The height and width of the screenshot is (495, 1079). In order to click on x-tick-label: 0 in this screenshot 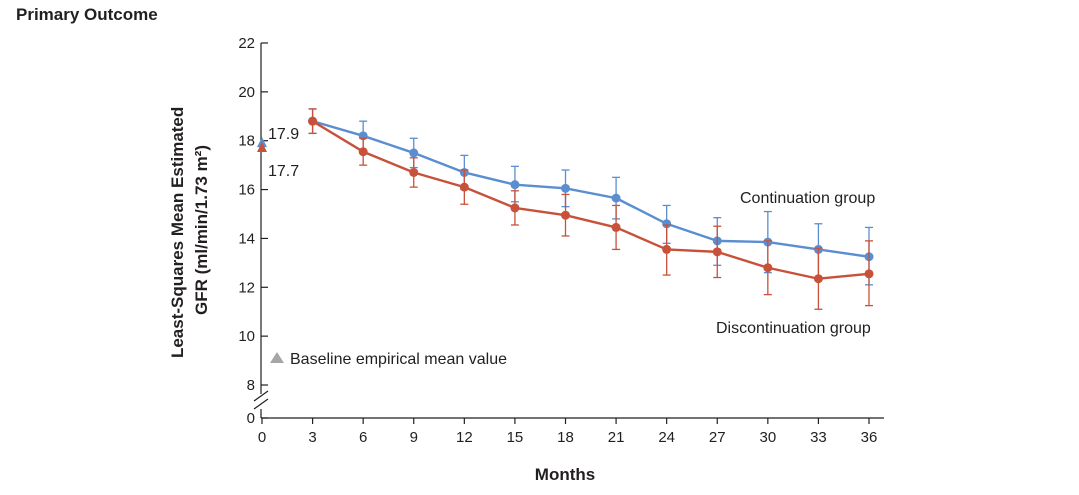, I will do `click(262, 437)`.